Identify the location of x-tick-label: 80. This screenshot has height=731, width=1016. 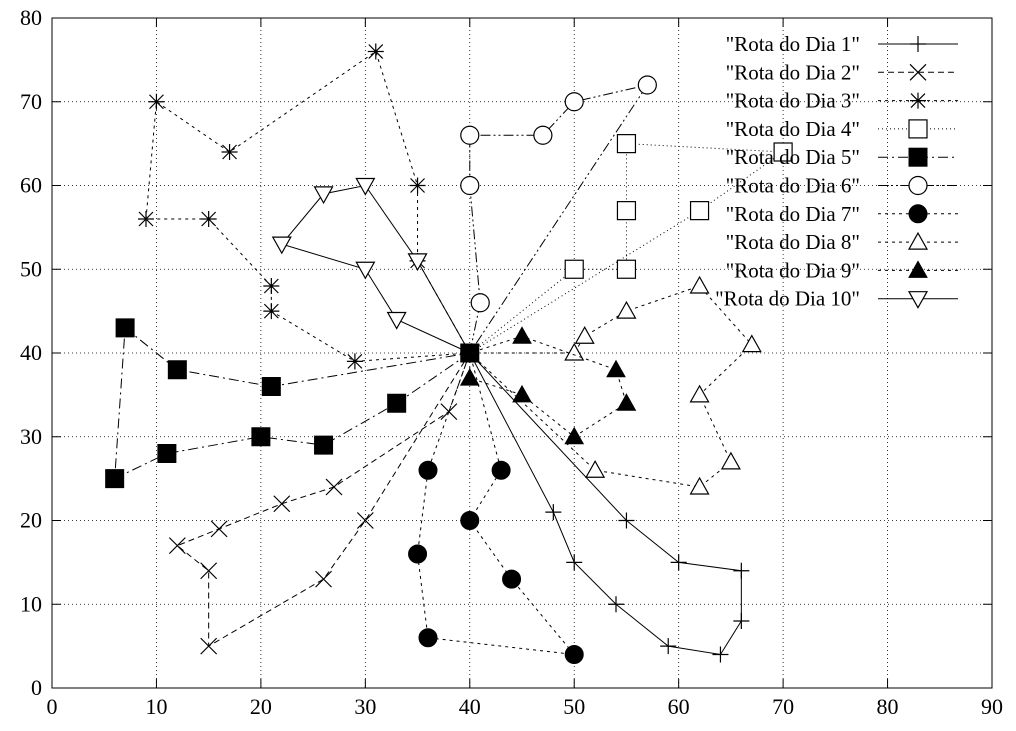
(888, 706).